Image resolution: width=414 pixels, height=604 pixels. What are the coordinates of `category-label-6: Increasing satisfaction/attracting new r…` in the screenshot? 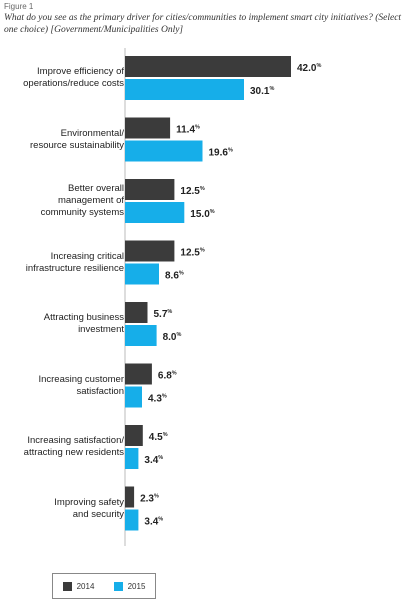 It's located at (62, 447).